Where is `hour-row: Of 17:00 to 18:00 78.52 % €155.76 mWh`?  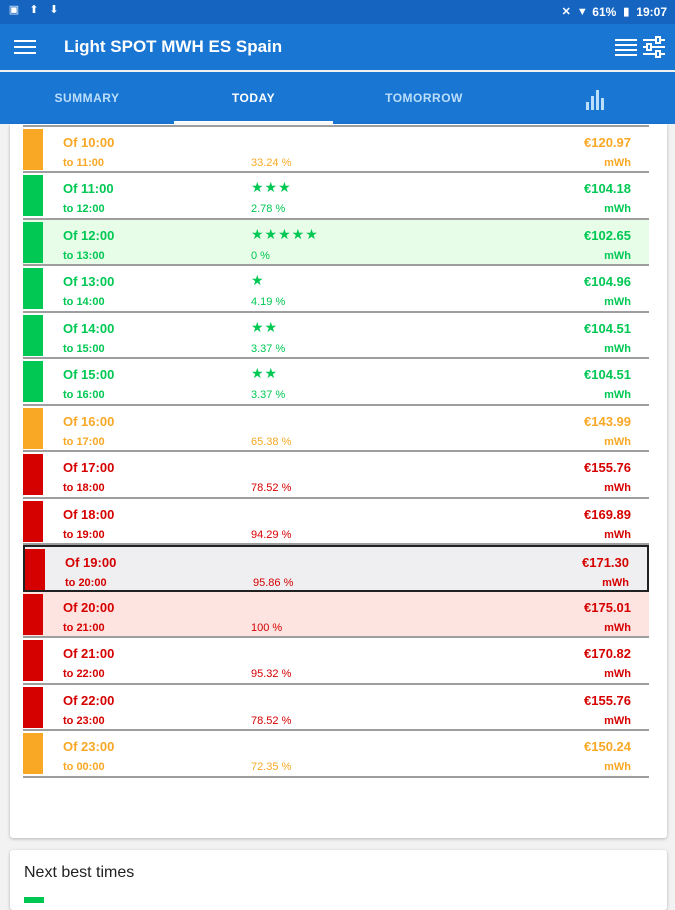
hour-row: Of 17:00 to 18:00 78.52 % €155.76 mWh is located at coordinates (336, 475).